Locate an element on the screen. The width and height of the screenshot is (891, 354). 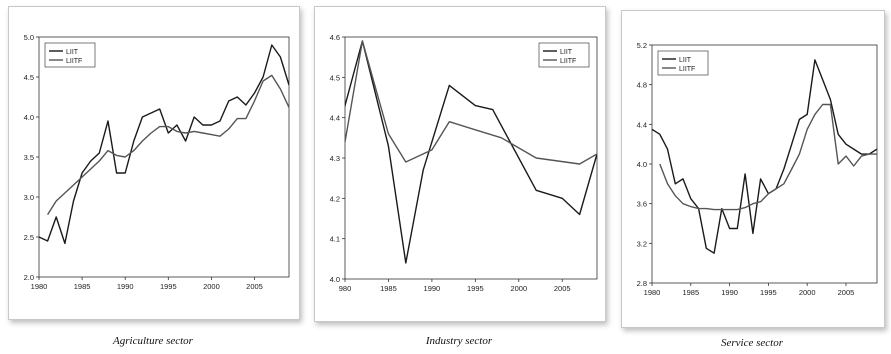
y-tick-label: 3.2 is located at coordinates (642, 243).